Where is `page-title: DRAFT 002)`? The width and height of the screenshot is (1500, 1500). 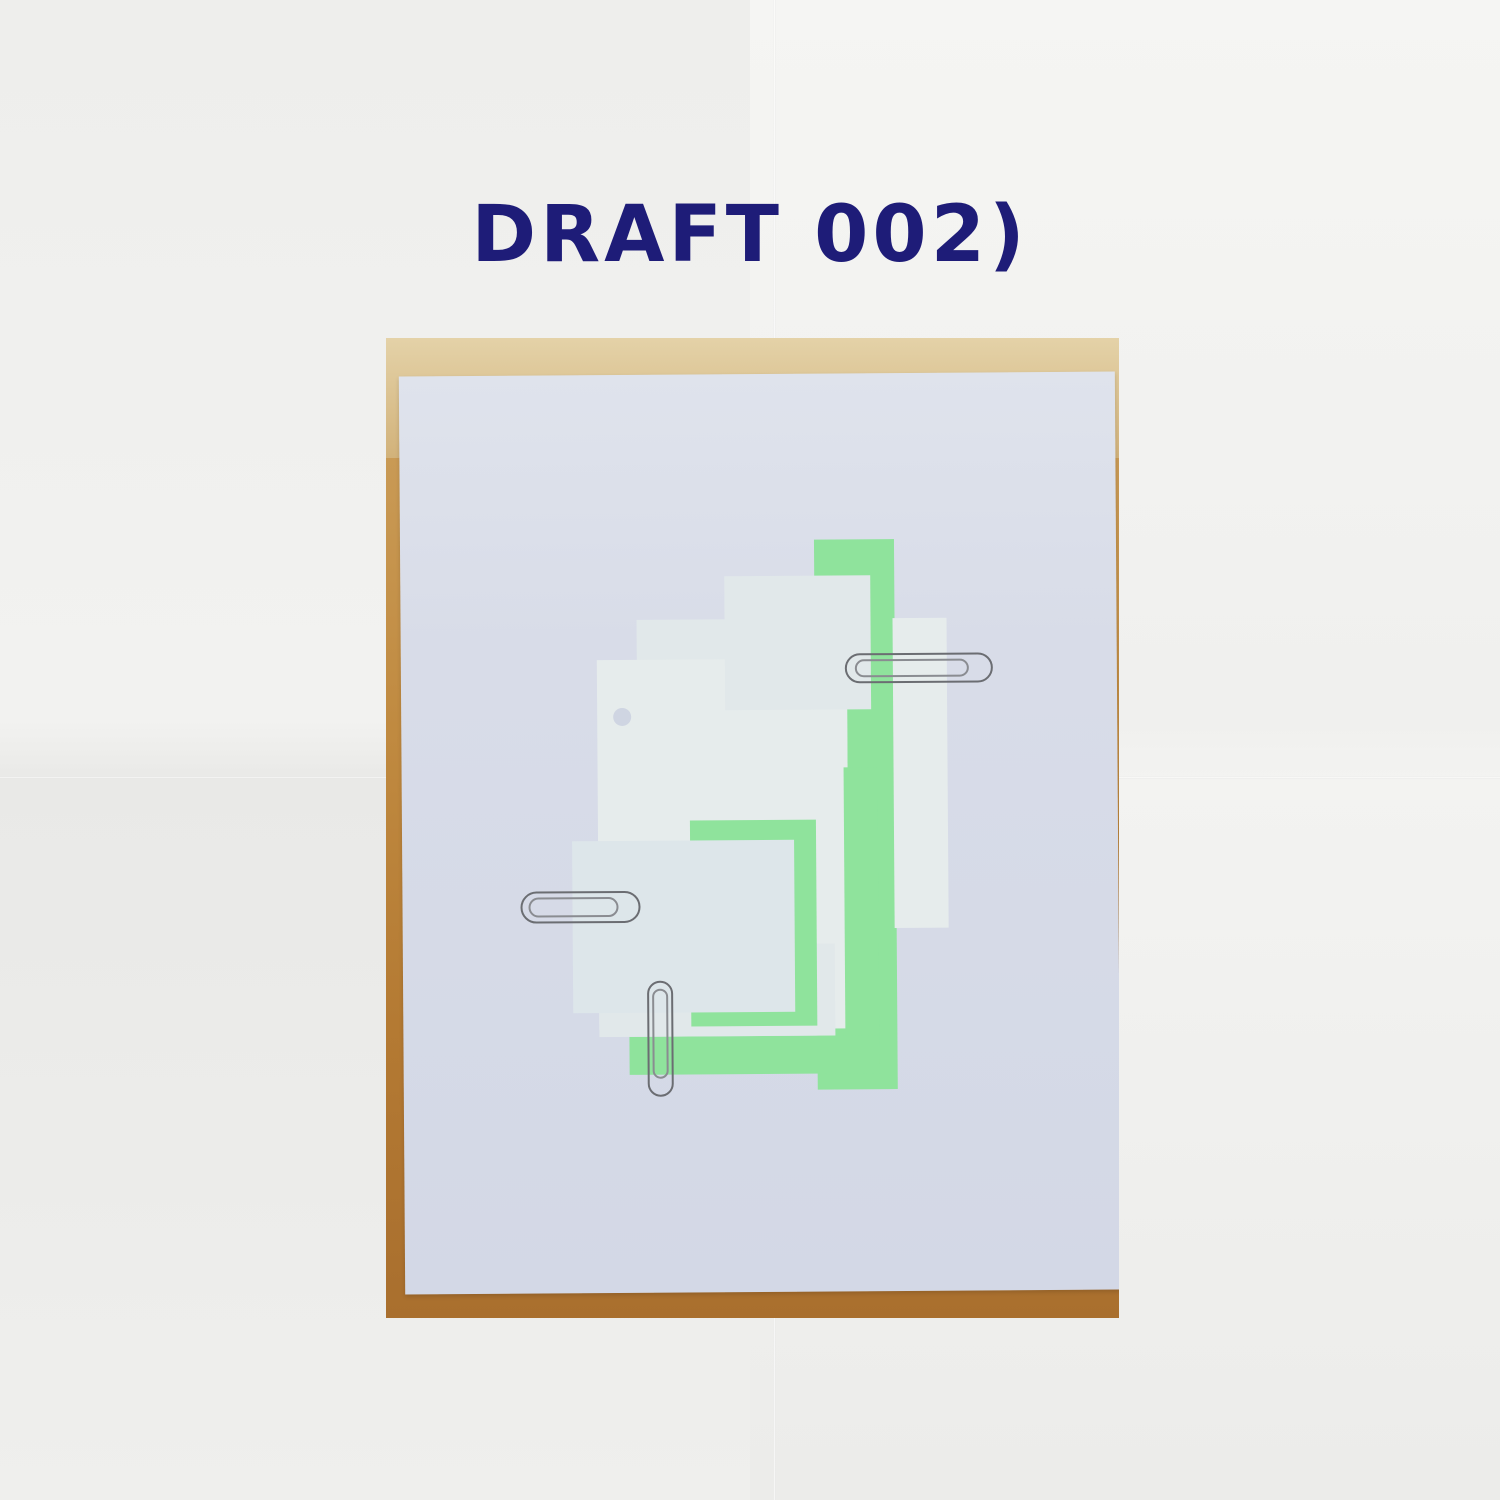
page-title: DRAFT 002) is located at coordinates (750, 235).